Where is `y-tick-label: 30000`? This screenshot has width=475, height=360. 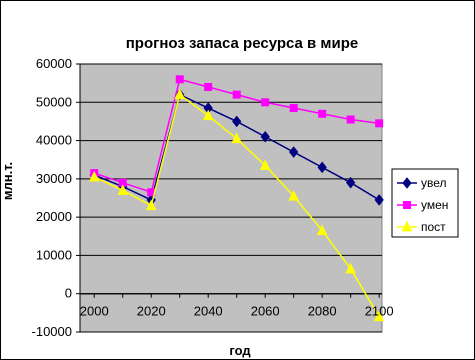
y-tick-label: 30000 is located at coordinates (54, 178).